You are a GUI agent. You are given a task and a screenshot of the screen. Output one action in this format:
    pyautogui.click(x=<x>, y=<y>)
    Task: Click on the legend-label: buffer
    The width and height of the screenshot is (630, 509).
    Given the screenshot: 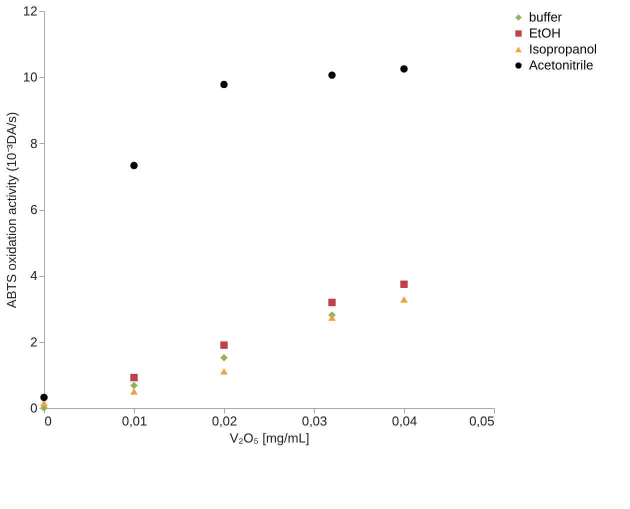 What is the action you would take?
    pyautogui.click(x=546, y=17)
    